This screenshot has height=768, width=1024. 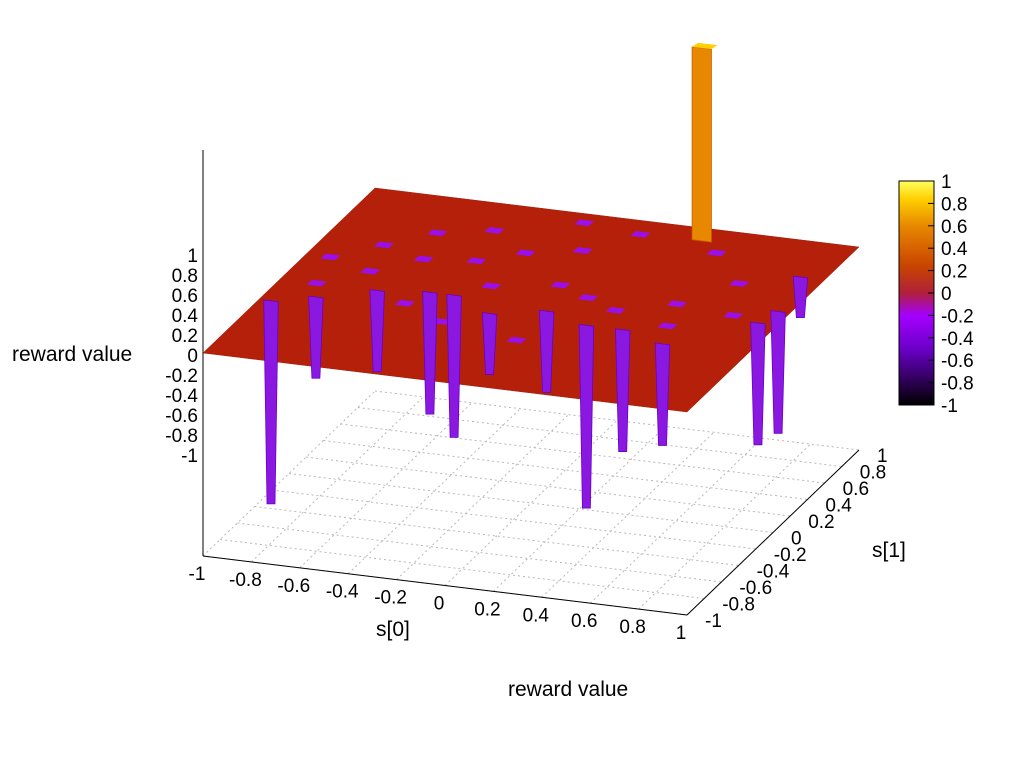 I want to click on y-axis-label: s[1], so click(x=889, y=550).